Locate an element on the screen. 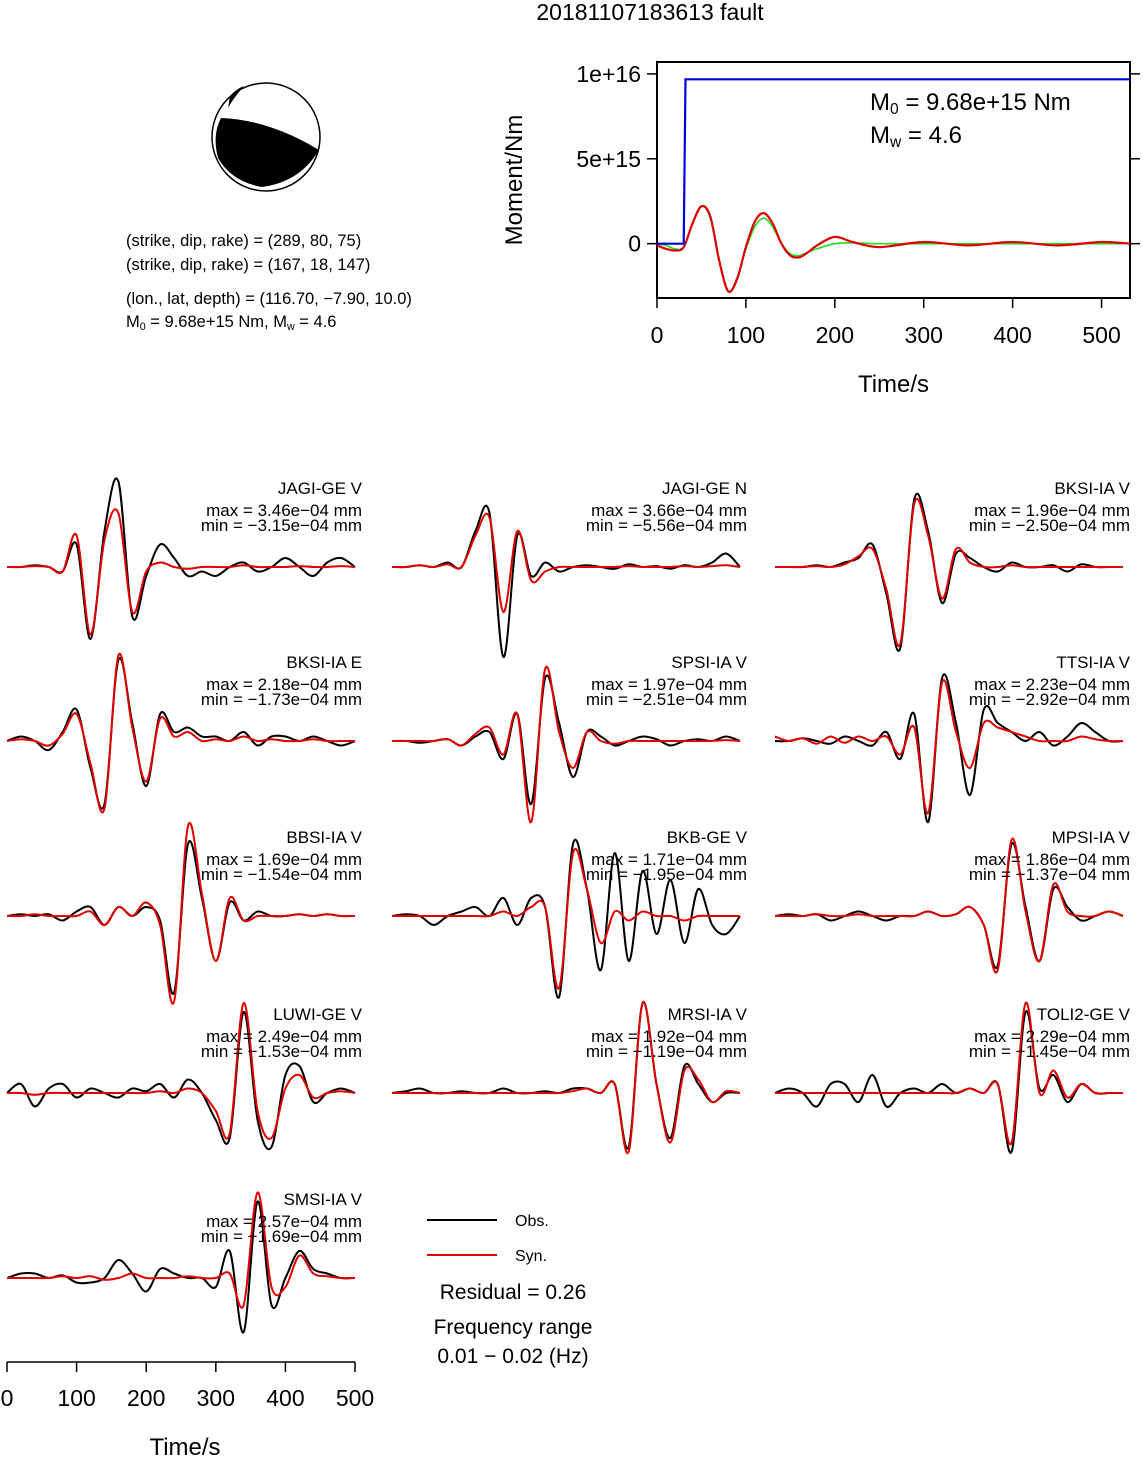 The height and width of the screenshot is (1458, 1143). note: 0.01 − 0.02 (Hz) is located at coordinates (512, 1356).